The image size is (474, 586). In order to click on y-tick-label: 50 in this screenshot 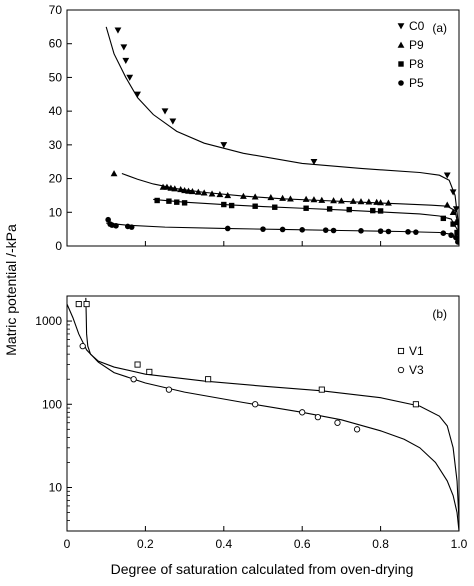, I will do `click(56, 77)`.